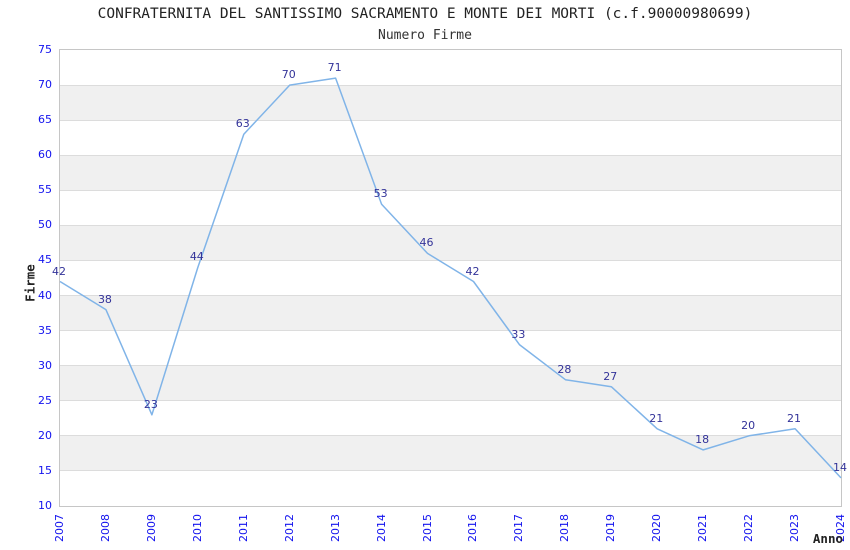 The width and height of the screenshot is (850, 550). What do you see at coordinates (657, 528) in the screenshot?
I see `x-tick-label: 2020` at bounding box center [657, 528].